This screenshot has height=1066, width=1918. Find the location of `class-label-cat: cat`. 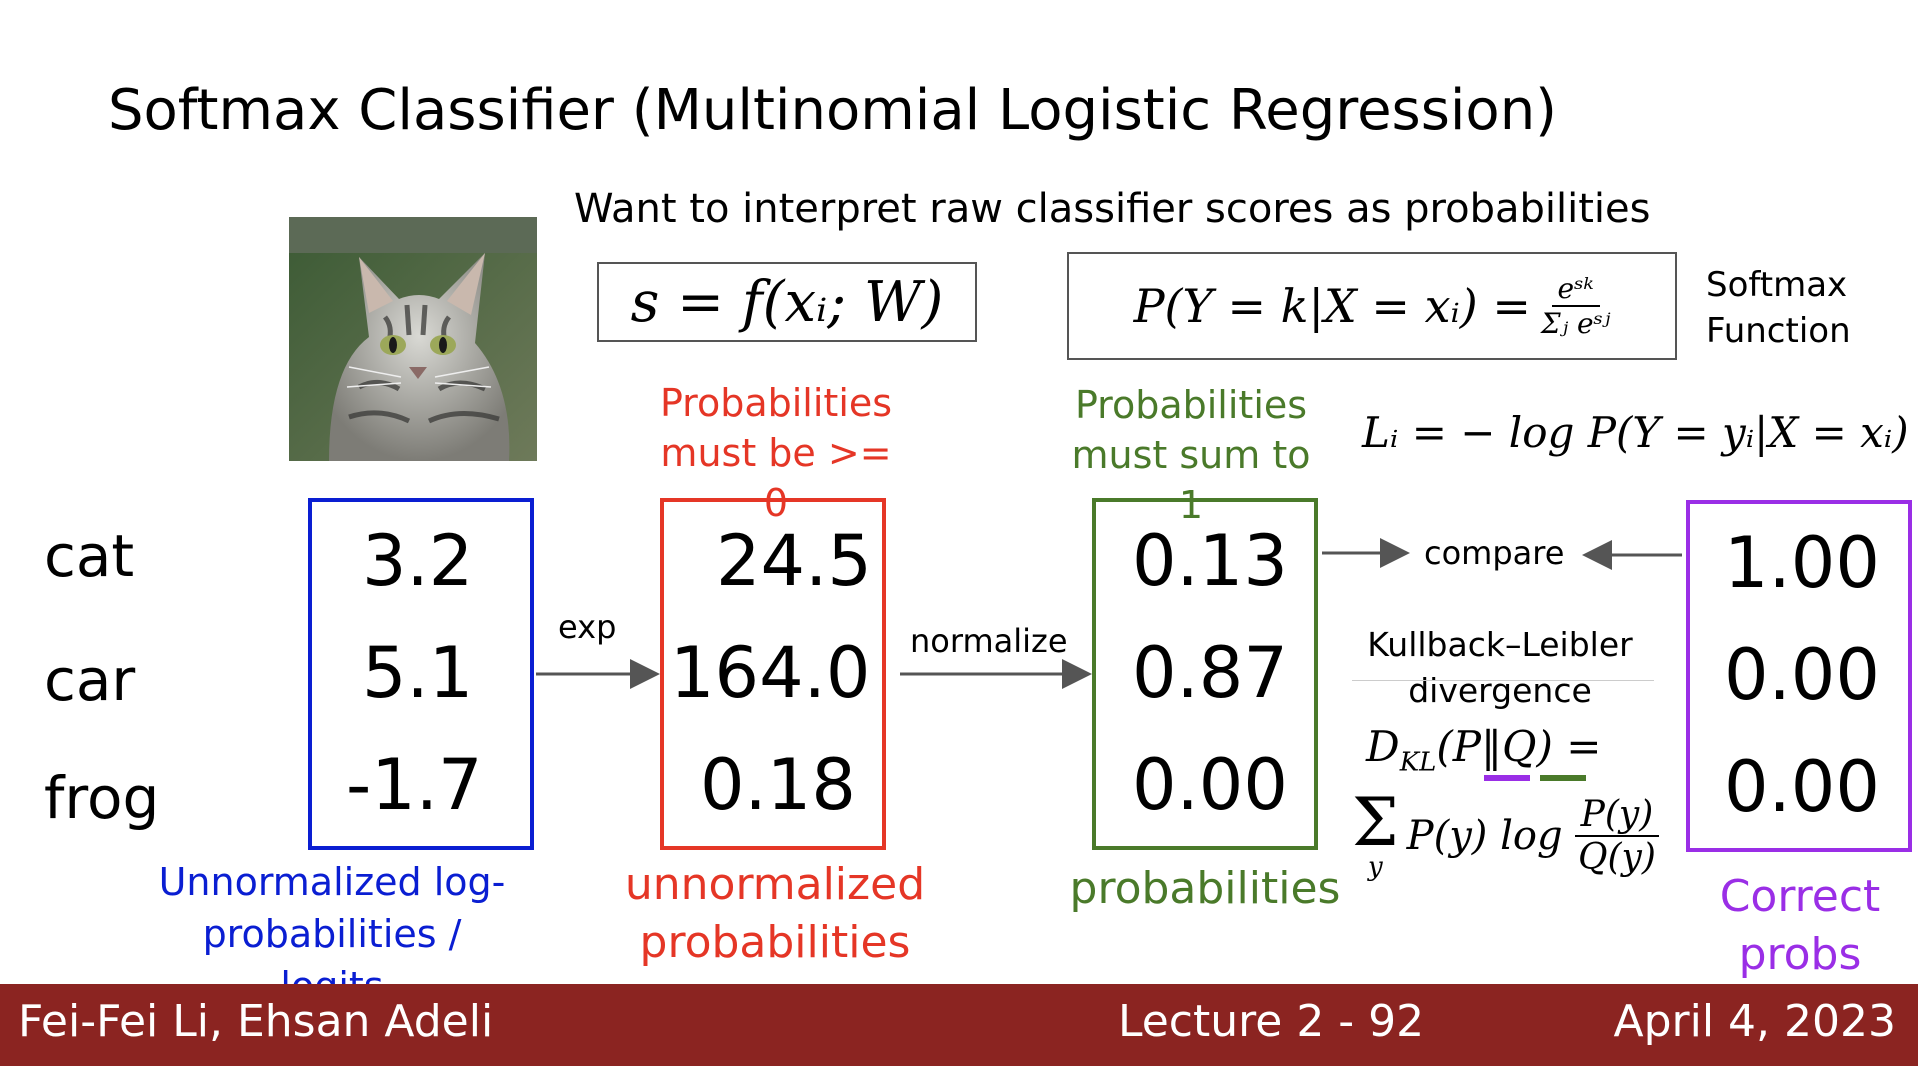

class-label-cat: cat is located at coordinates (89, 556).